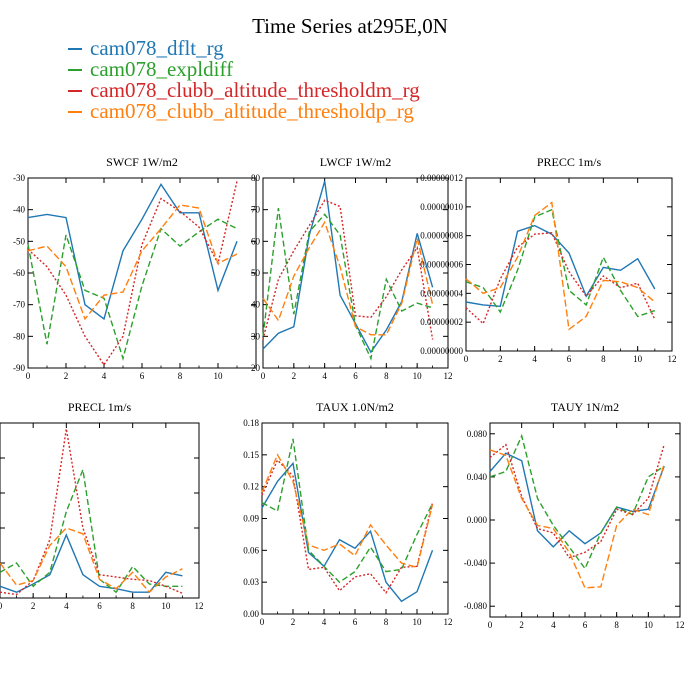 The image size is (700, 700). I want to click on legend-swatch-dflt, so click(75, 48).